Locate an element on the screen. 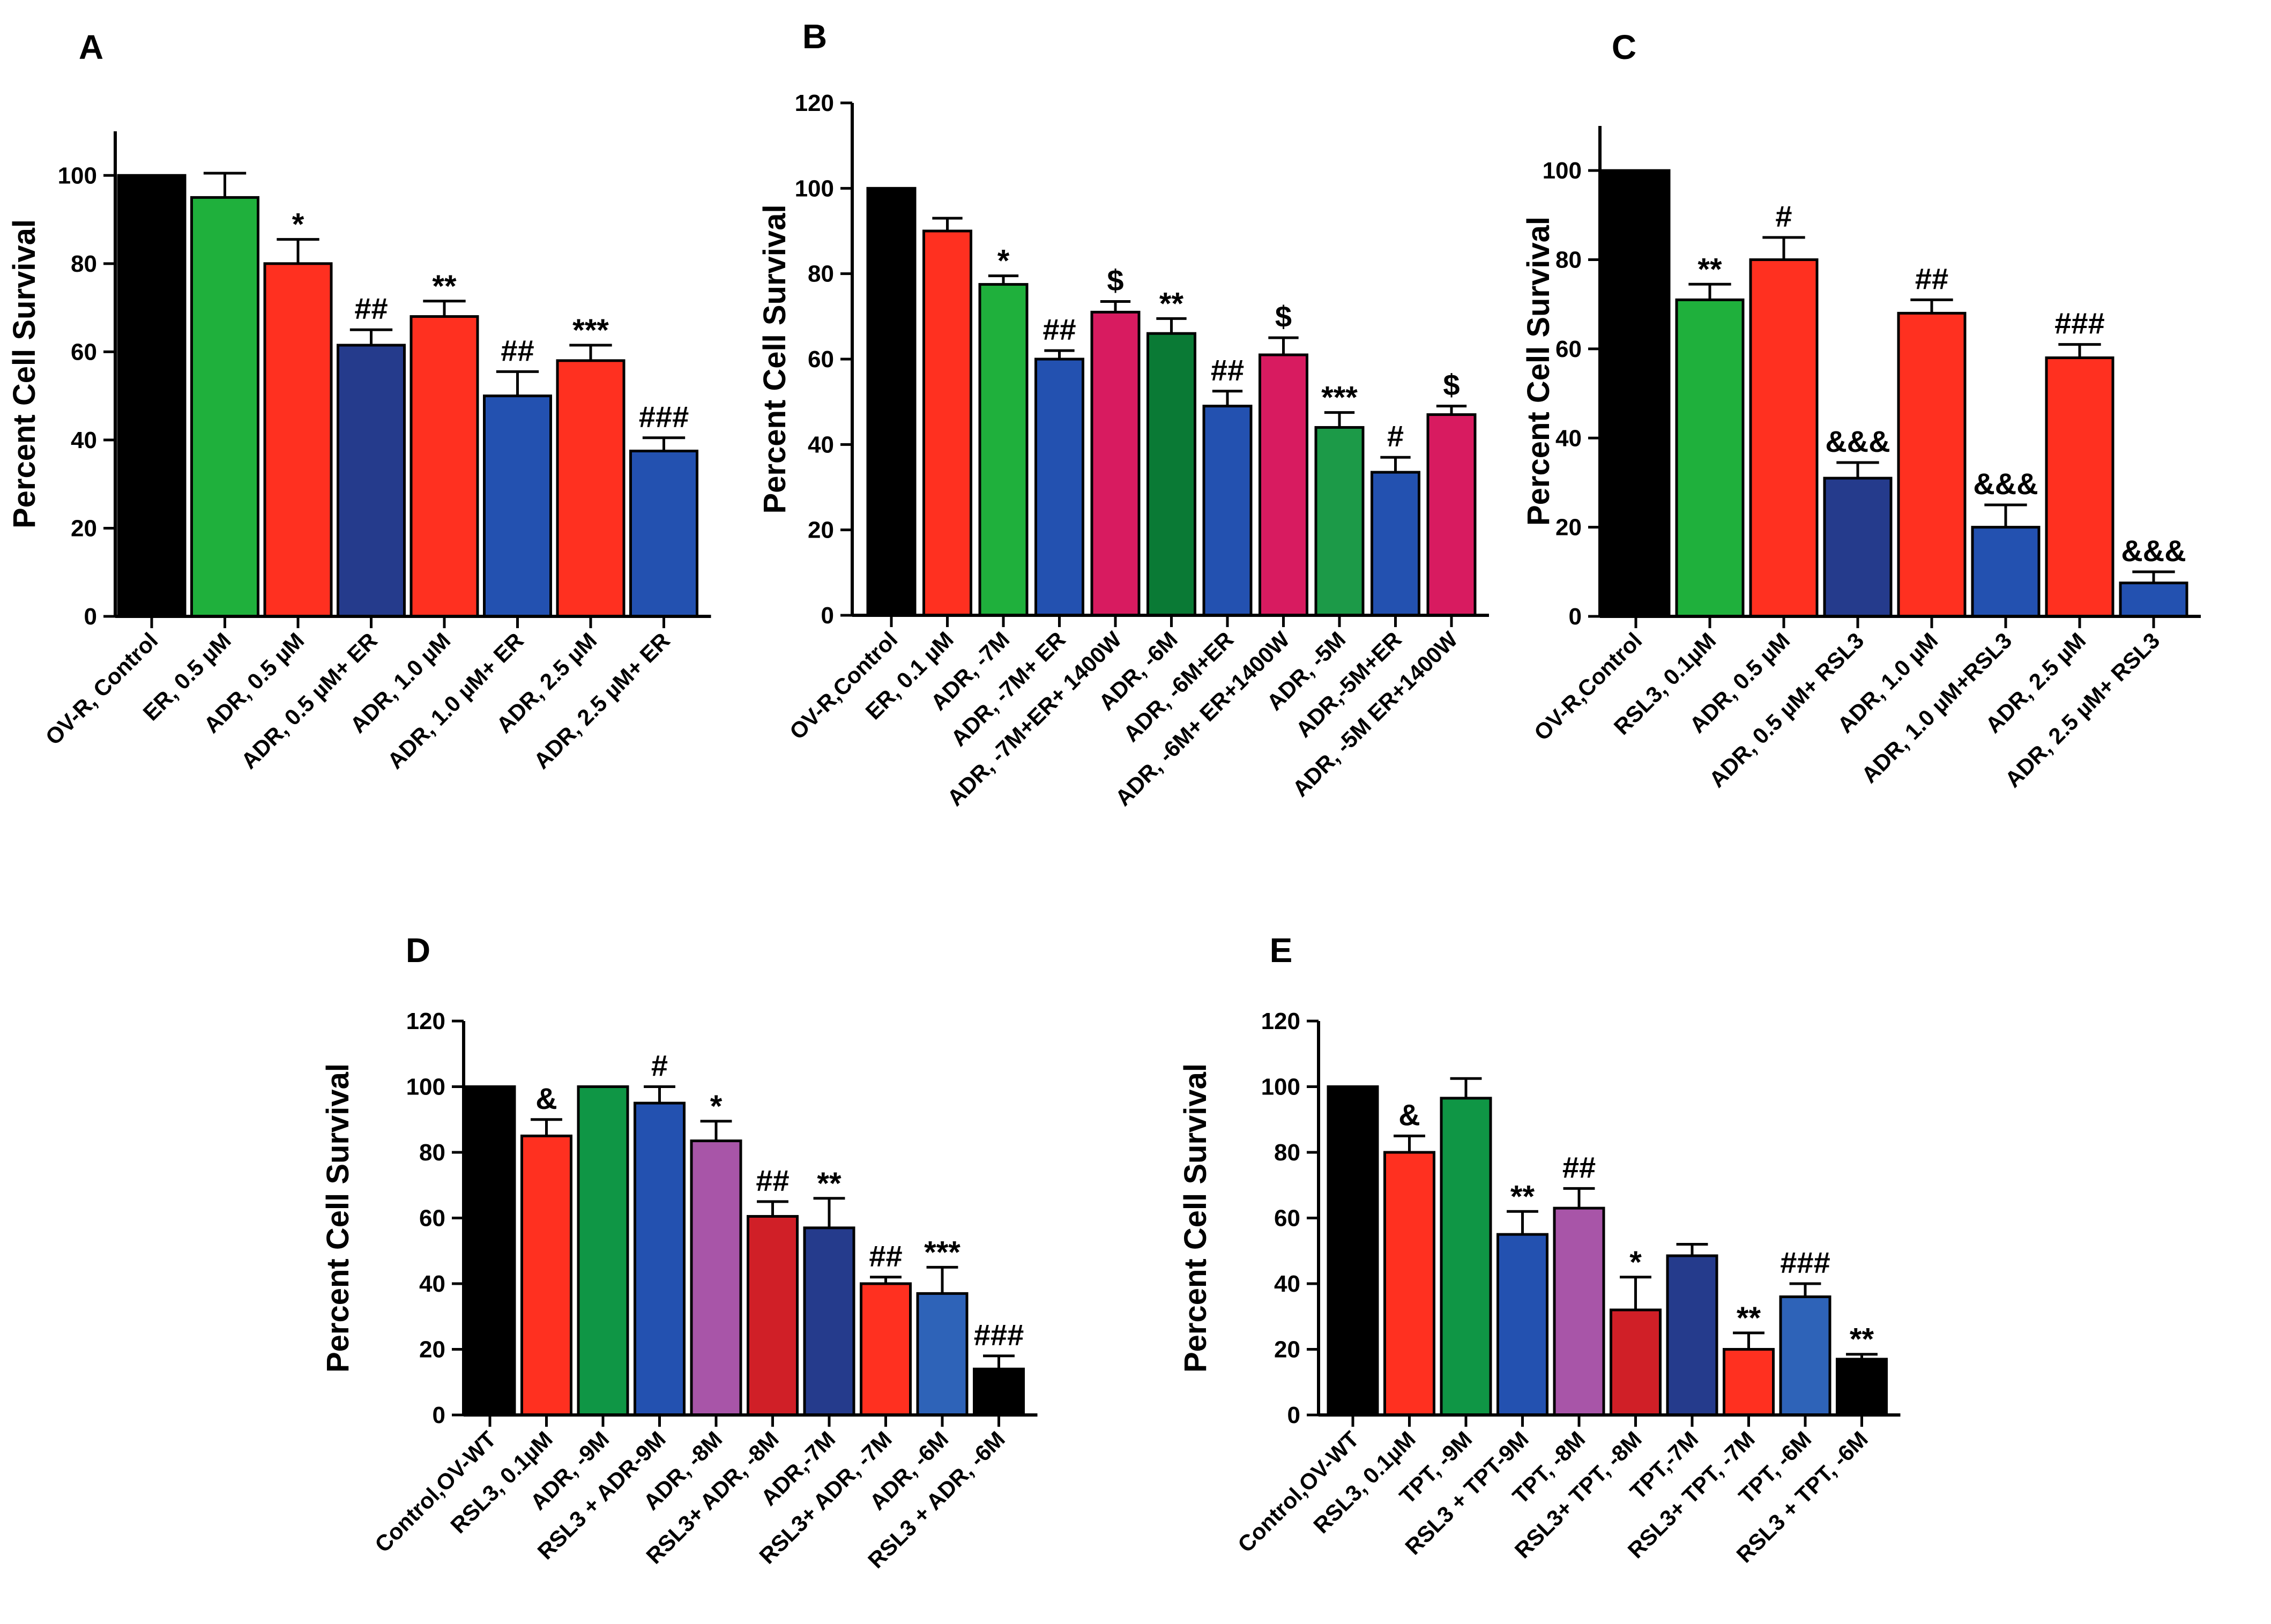 This screenshot has width=2271, height=1624. panel-letter: A is located at coordinates (91, 47).